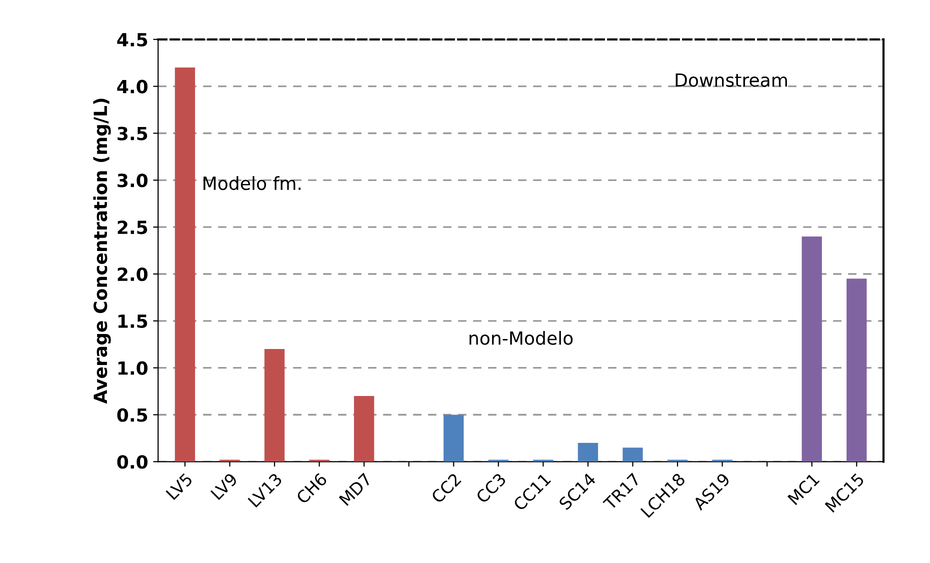  Describe the element at coordinates (521, 337) in the screenshot. I see `annotation: non-Modelo` at that location.